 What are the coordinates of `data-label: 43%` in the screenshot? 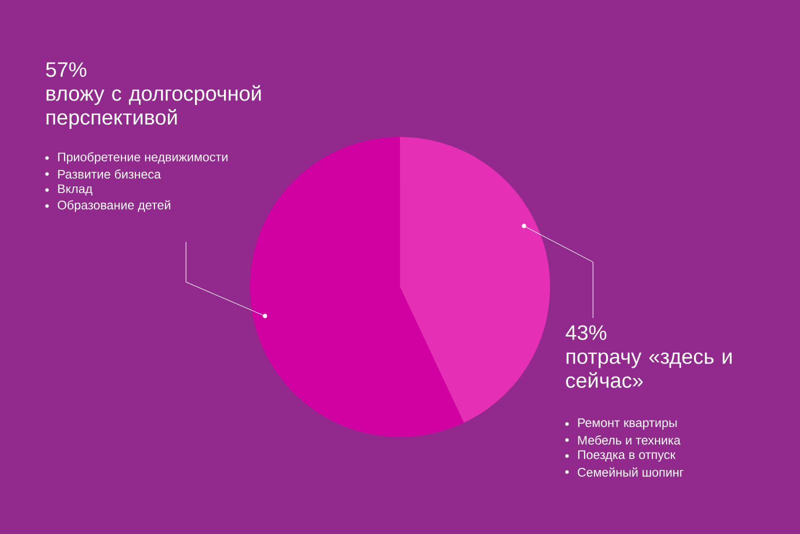 It's located at (586, 332).